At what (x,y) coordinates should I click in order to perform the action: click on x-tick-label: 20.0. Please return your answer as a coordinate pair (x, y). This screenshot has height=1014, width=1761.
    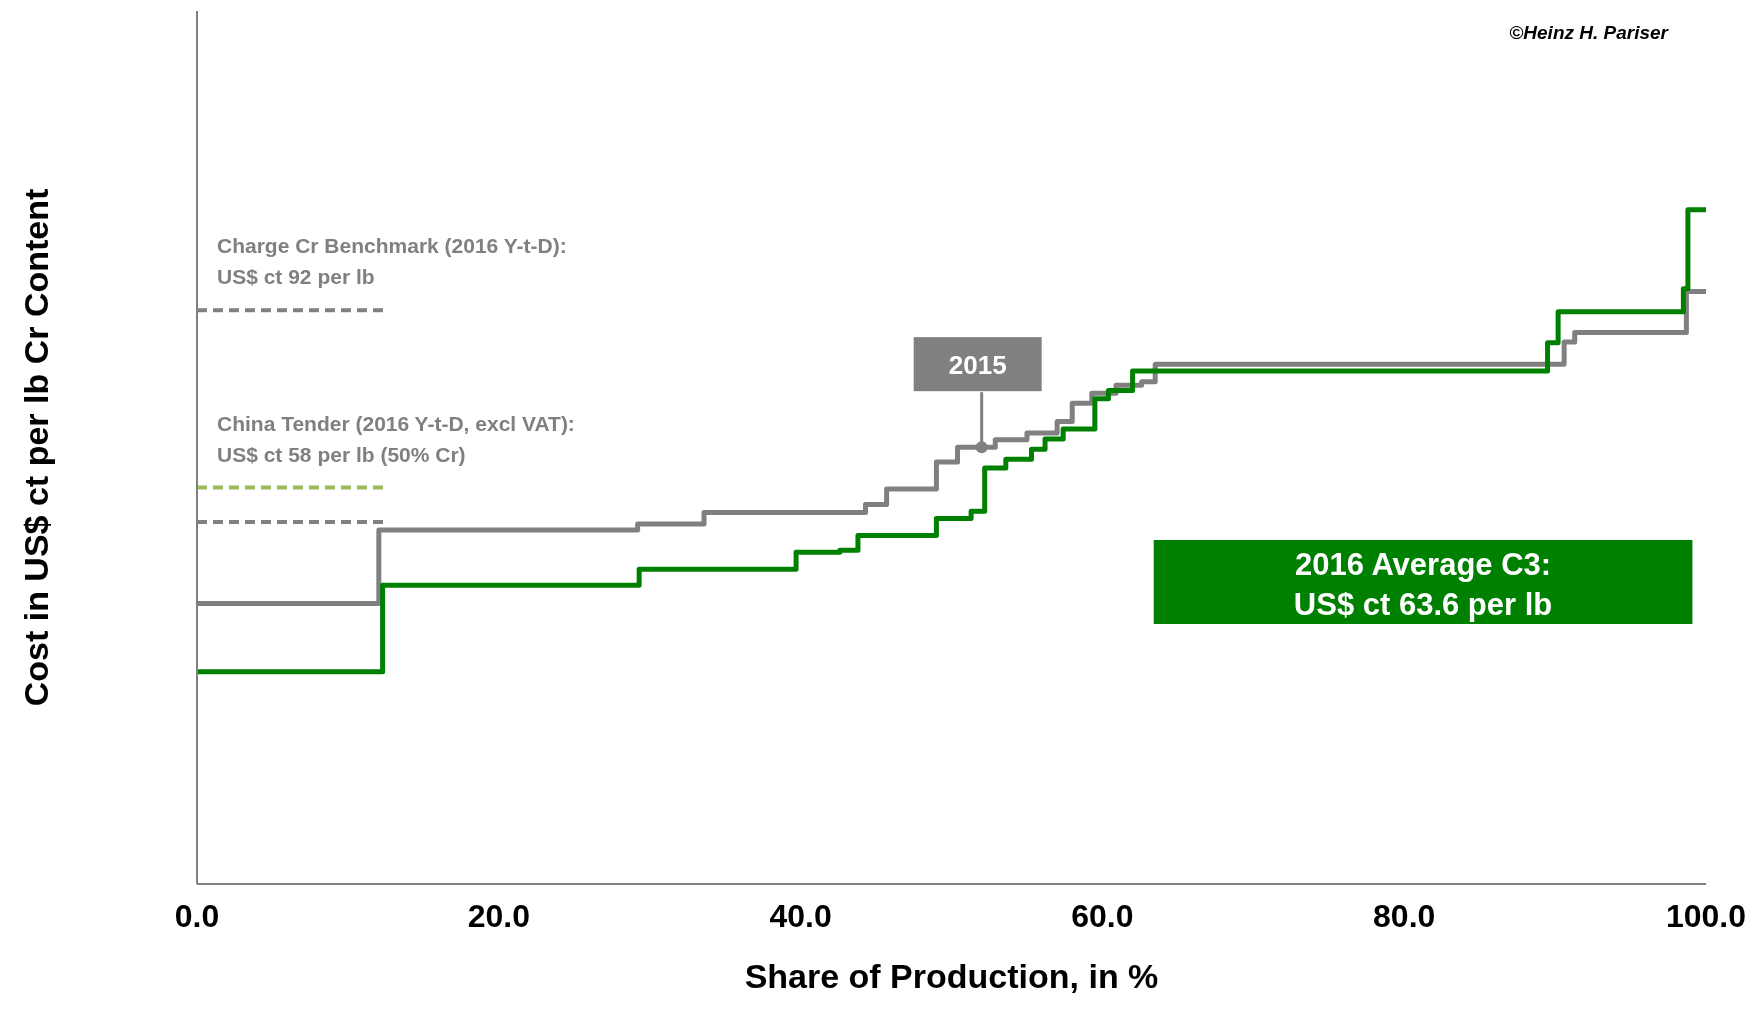
    Looking at the image, I should click on (498, 915).